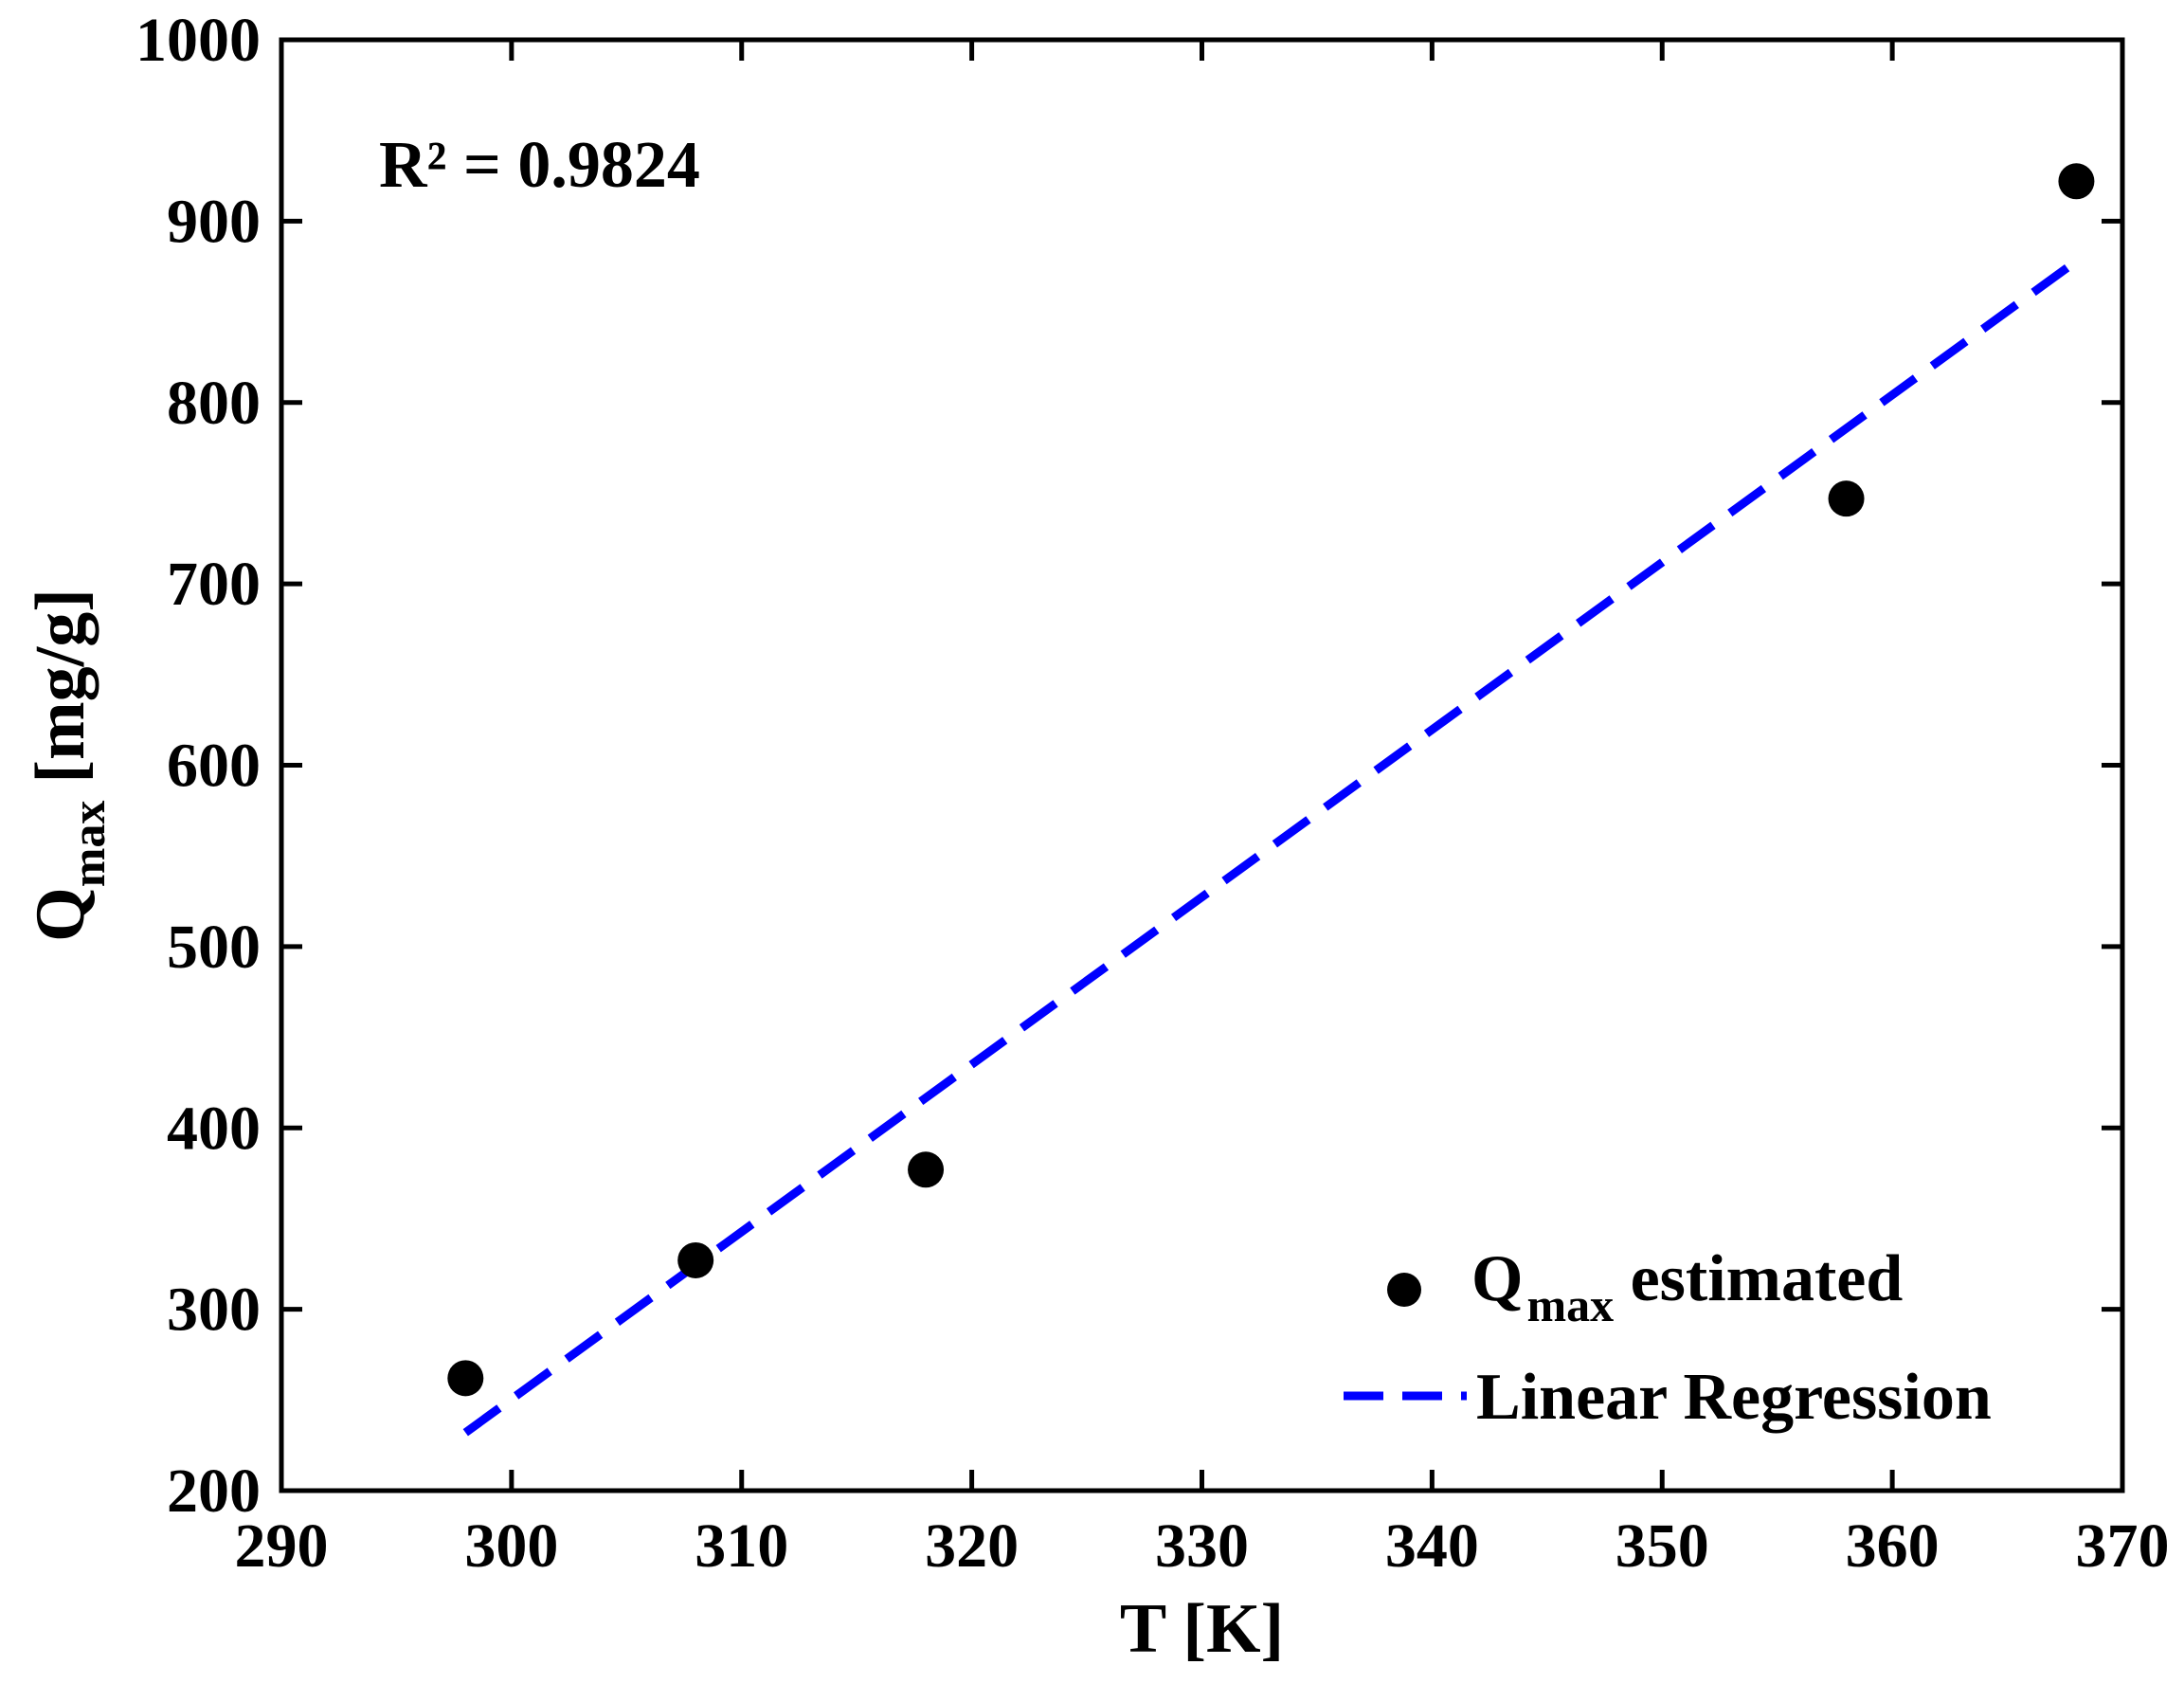 The image size is (2184, 1683). Describe the element at coordinates (1668, 1338) in the screenshot. I see `legend: Qmax estimated Linear Regression` at that location.